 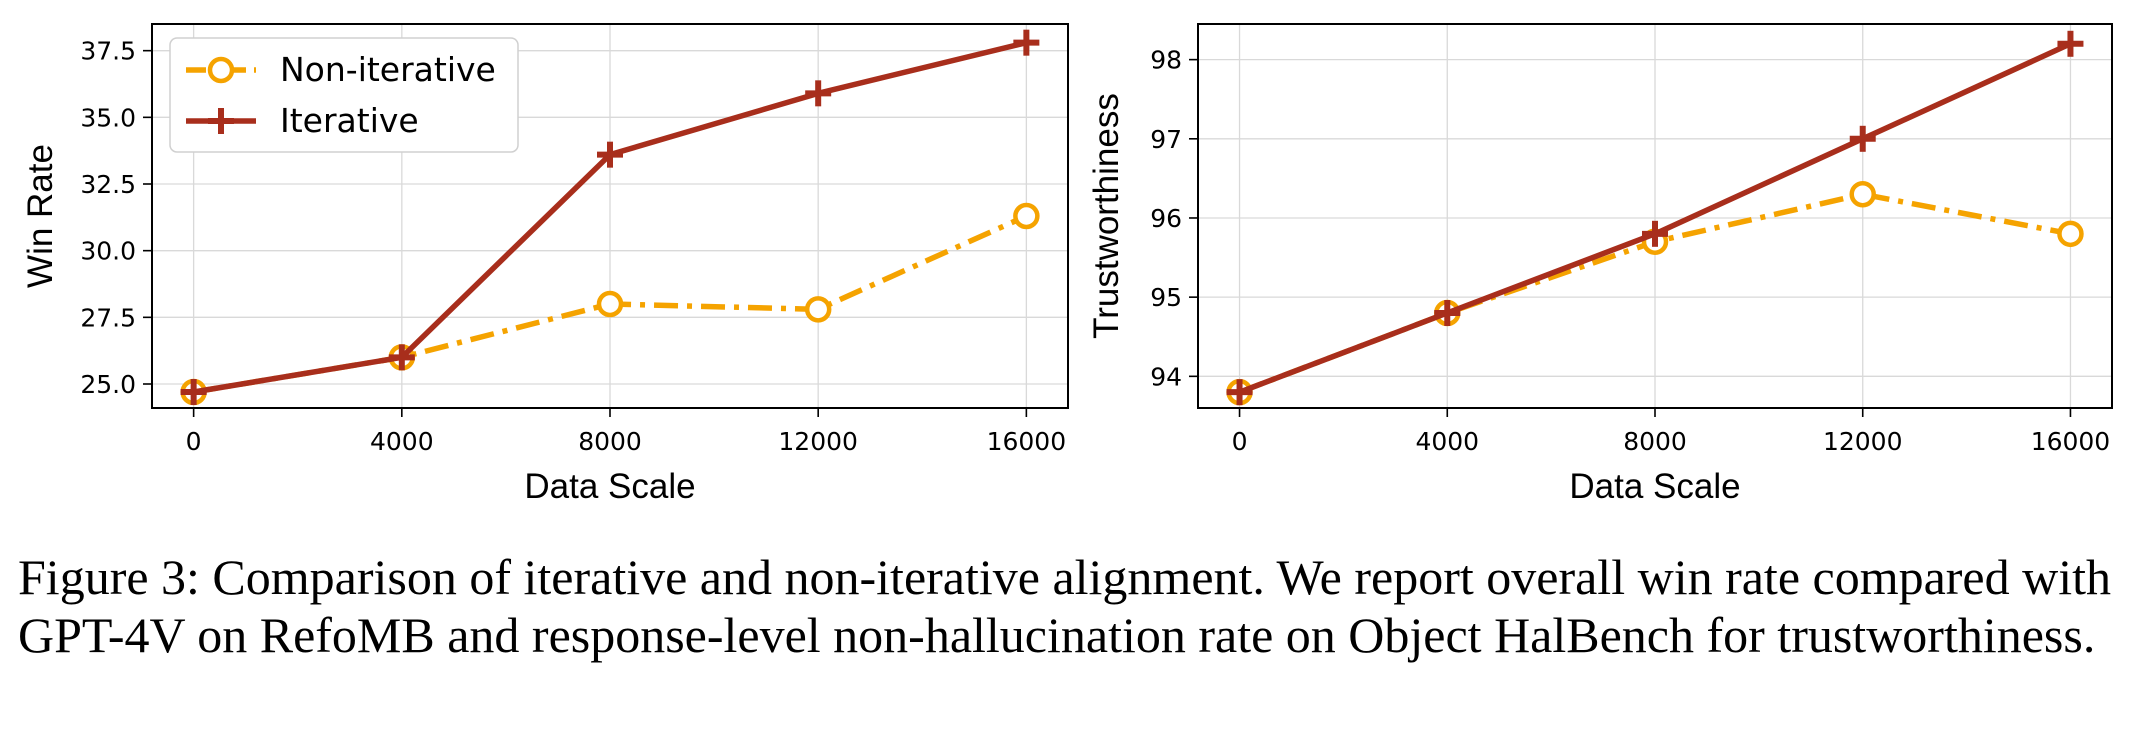 What do you see at coordinates (40, 216) in the screenshot?
I see `y-axis-label: Win Rate` at bounding box center [40, 216].